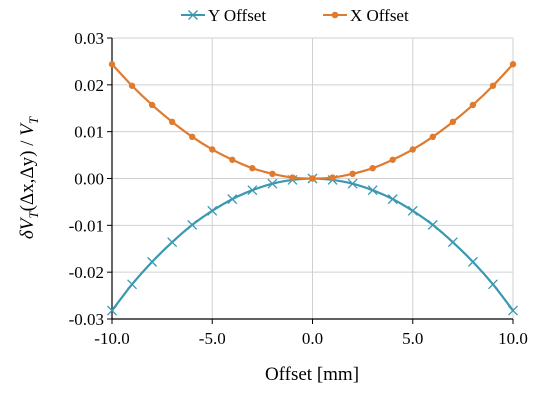 Image resolution: width=541 pixels, height=393 pixels. I want to click on y-tick-label: 0.01, so click(89, 132).